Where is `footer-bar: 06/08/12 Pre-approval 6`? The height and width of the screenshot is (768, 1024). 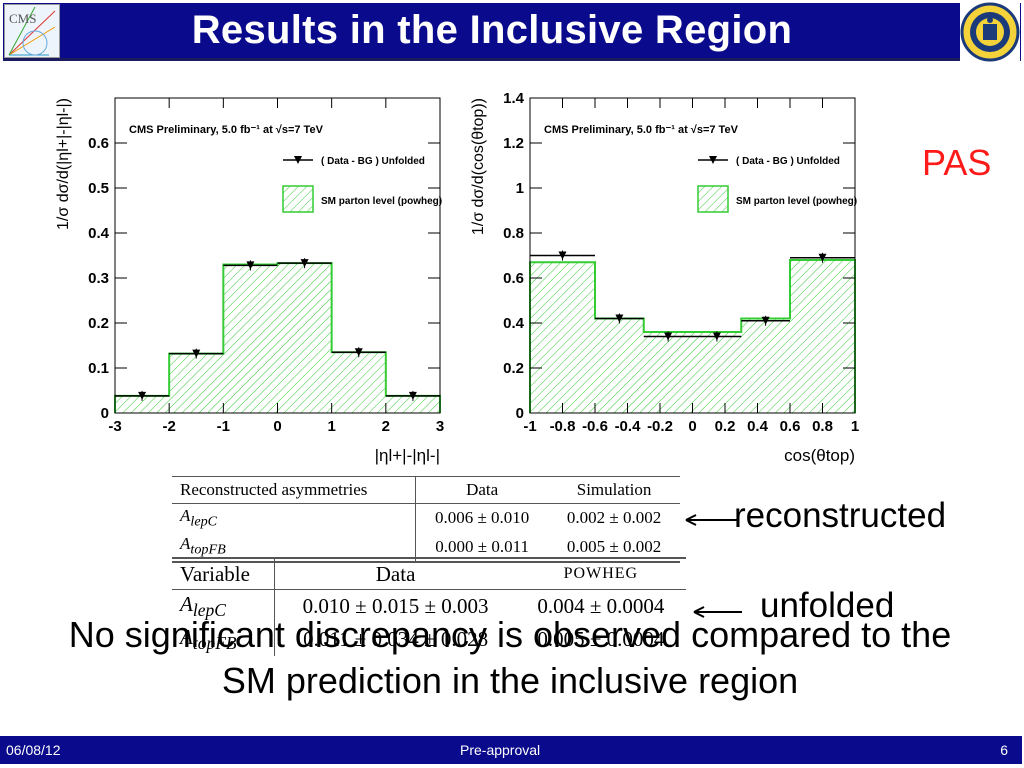
footer-bar: 06/08/12 Pre-approval 6 is located at coordinates (512, 752).